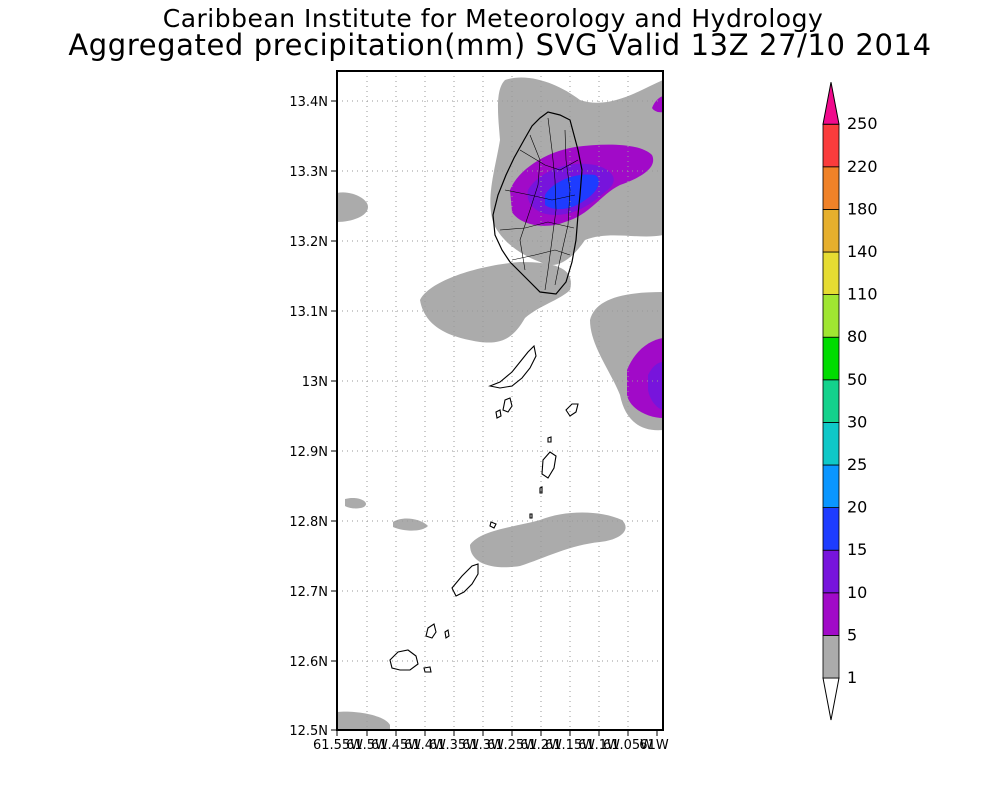 This screenshot has height=800, width=1000. I want to click on colorbar-level-label: 25, so click(857, 464).